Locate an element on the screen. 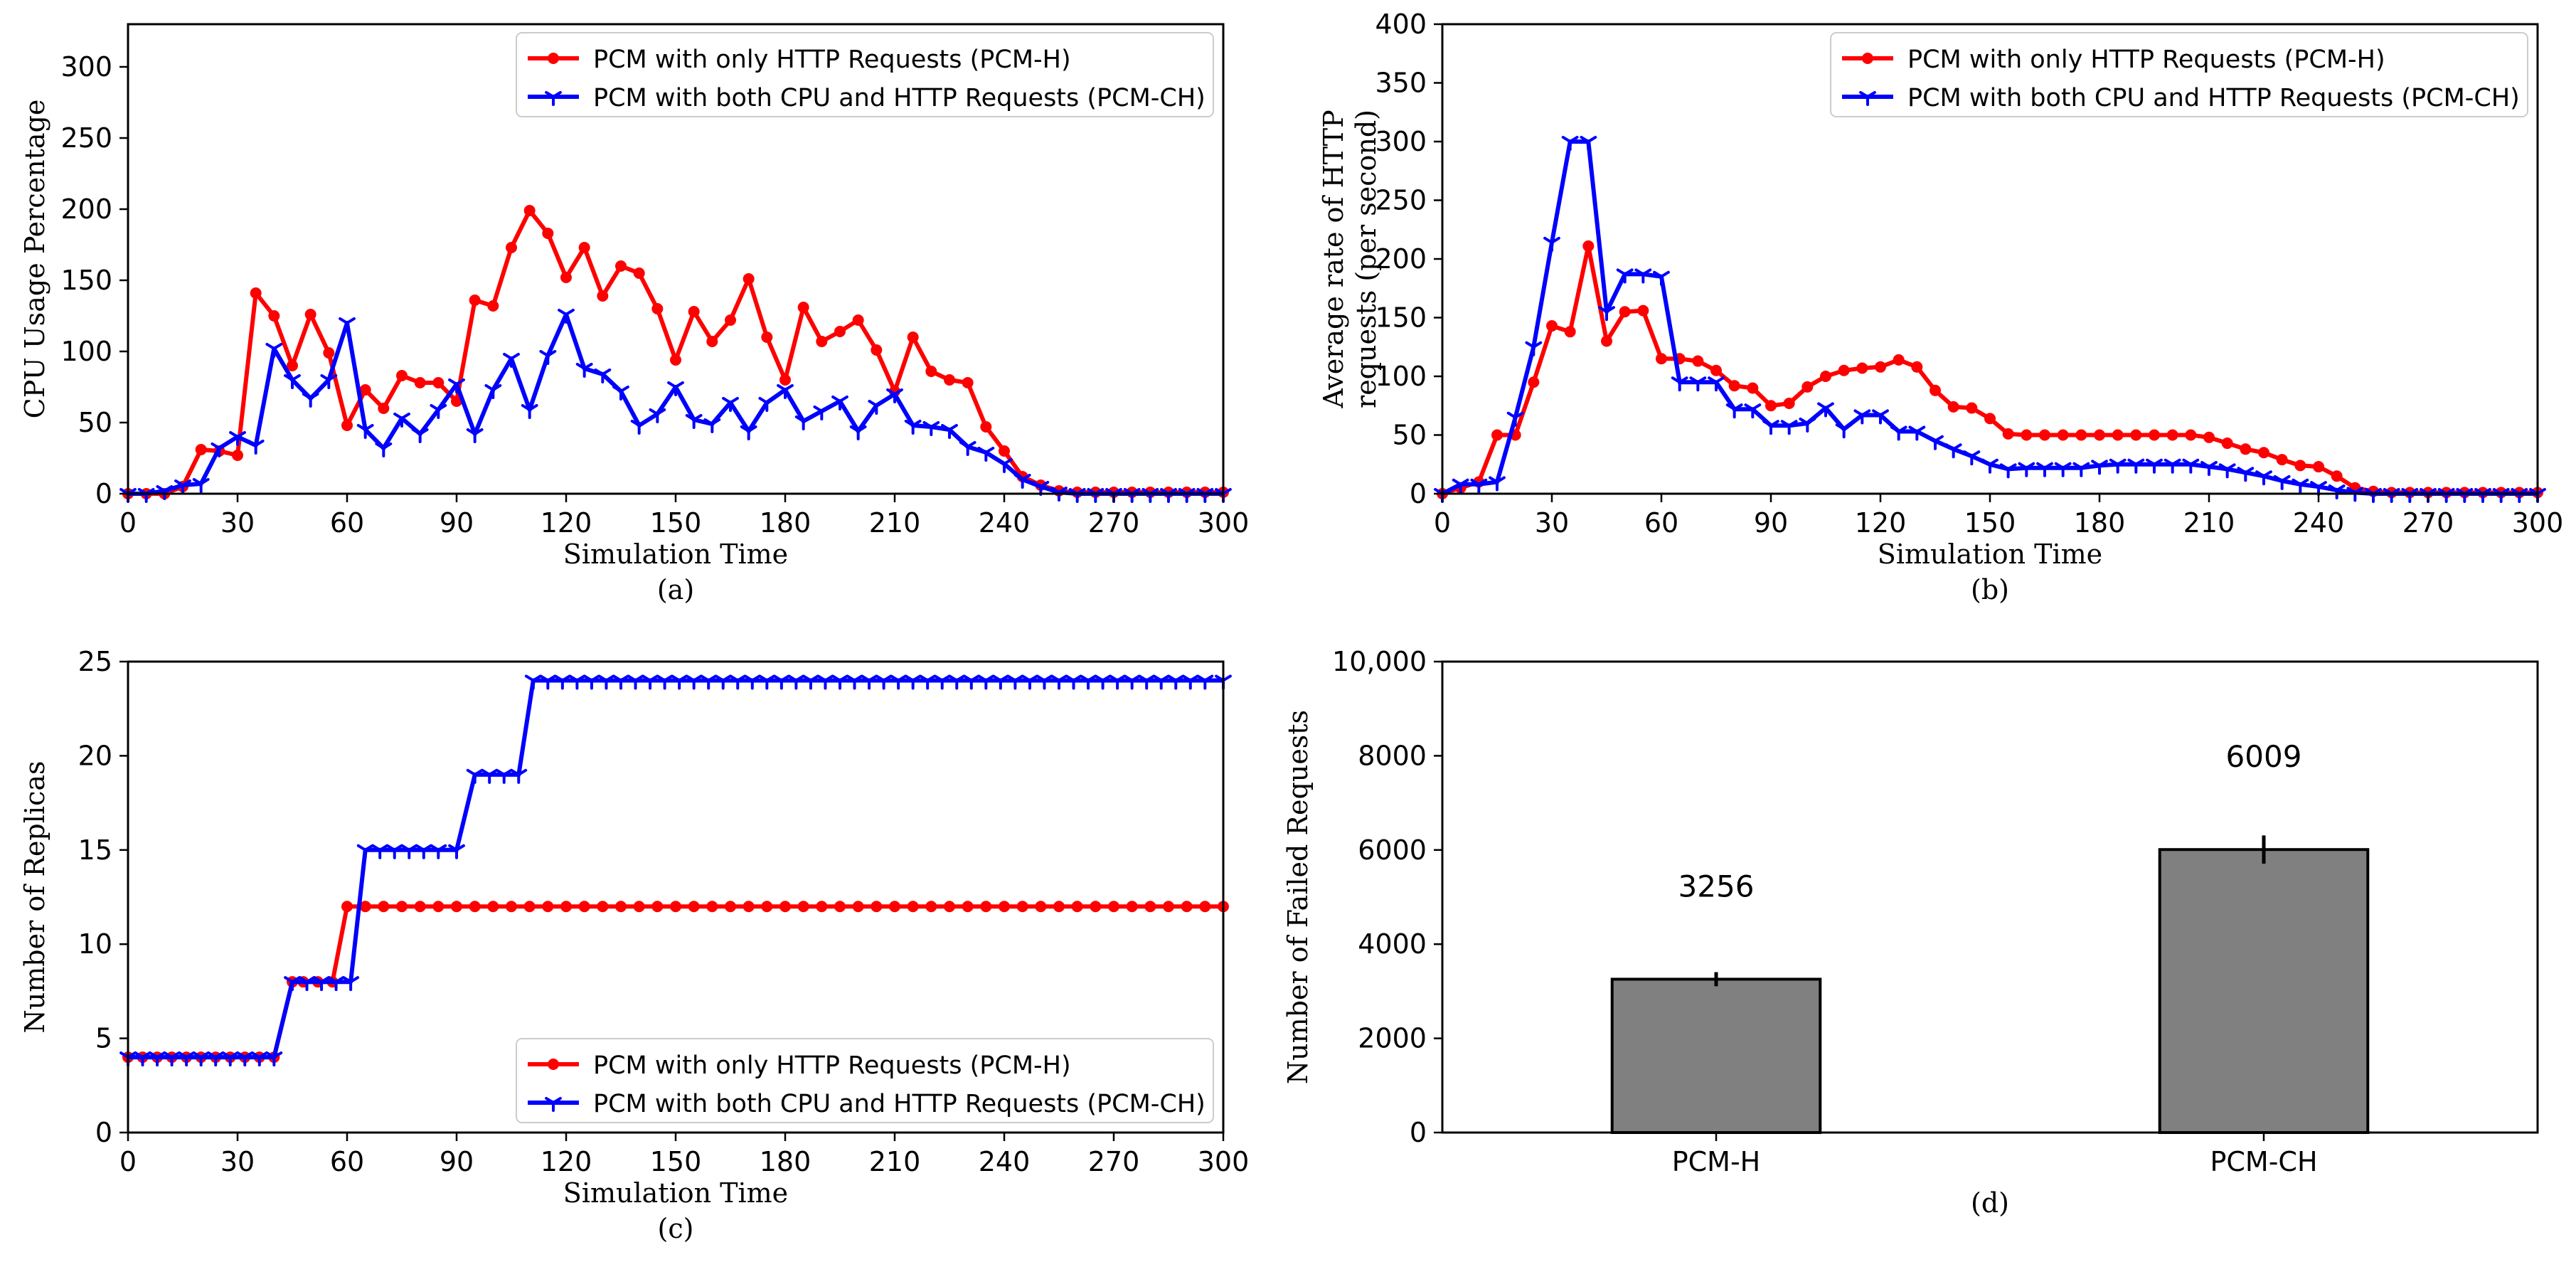 This screenshot has height=1267, width=2576. legend-box is located at coordinates (865, 1080).